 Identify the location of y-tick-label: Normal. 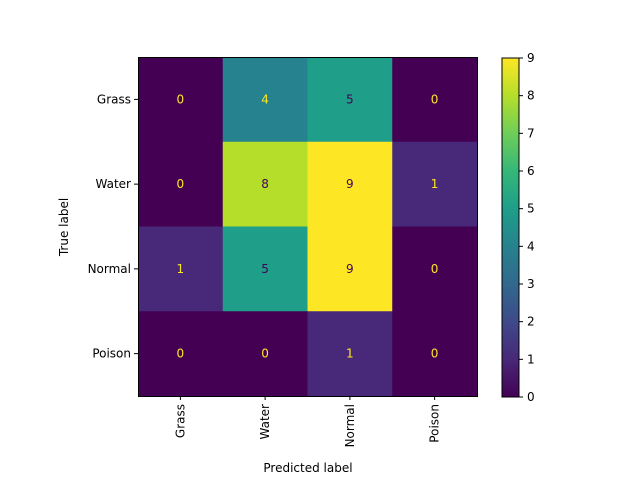
(109, 269).